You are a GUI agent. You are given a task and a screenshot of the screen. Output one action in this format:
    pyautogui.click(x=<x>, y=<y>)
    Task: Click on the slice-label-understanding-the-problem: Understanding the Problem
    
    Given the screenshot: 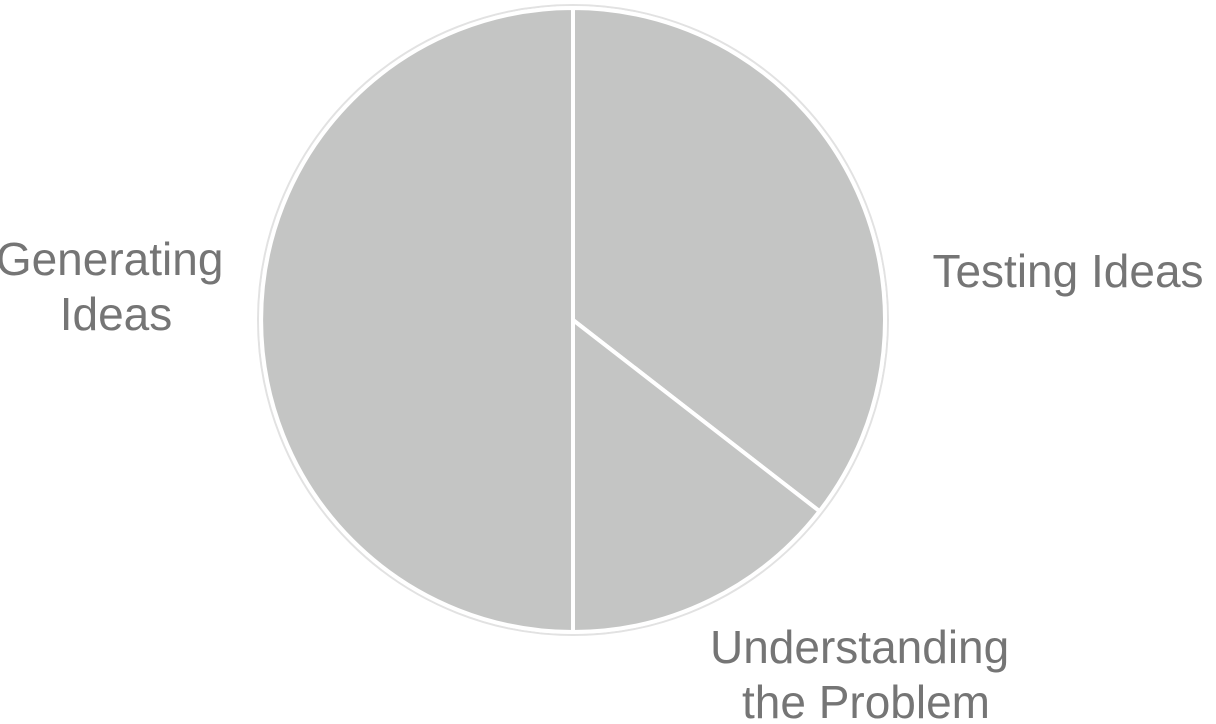 What is the action you would take?
    pyautogui.click(x=866, y=672)
    